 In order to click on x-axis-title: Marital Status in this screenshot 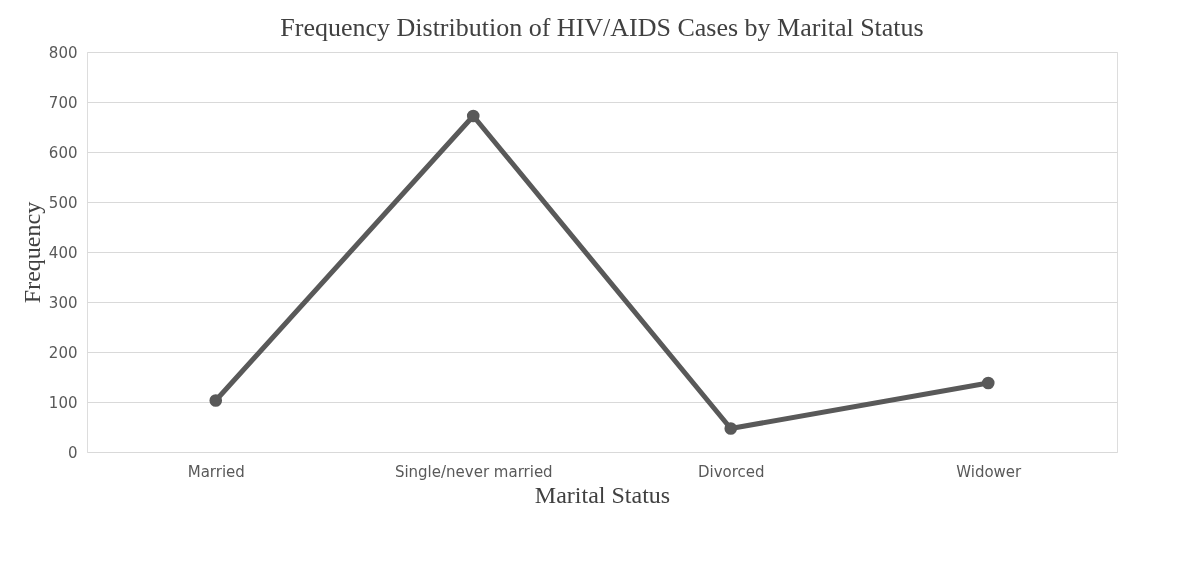, I will do `click(602, 494)`.